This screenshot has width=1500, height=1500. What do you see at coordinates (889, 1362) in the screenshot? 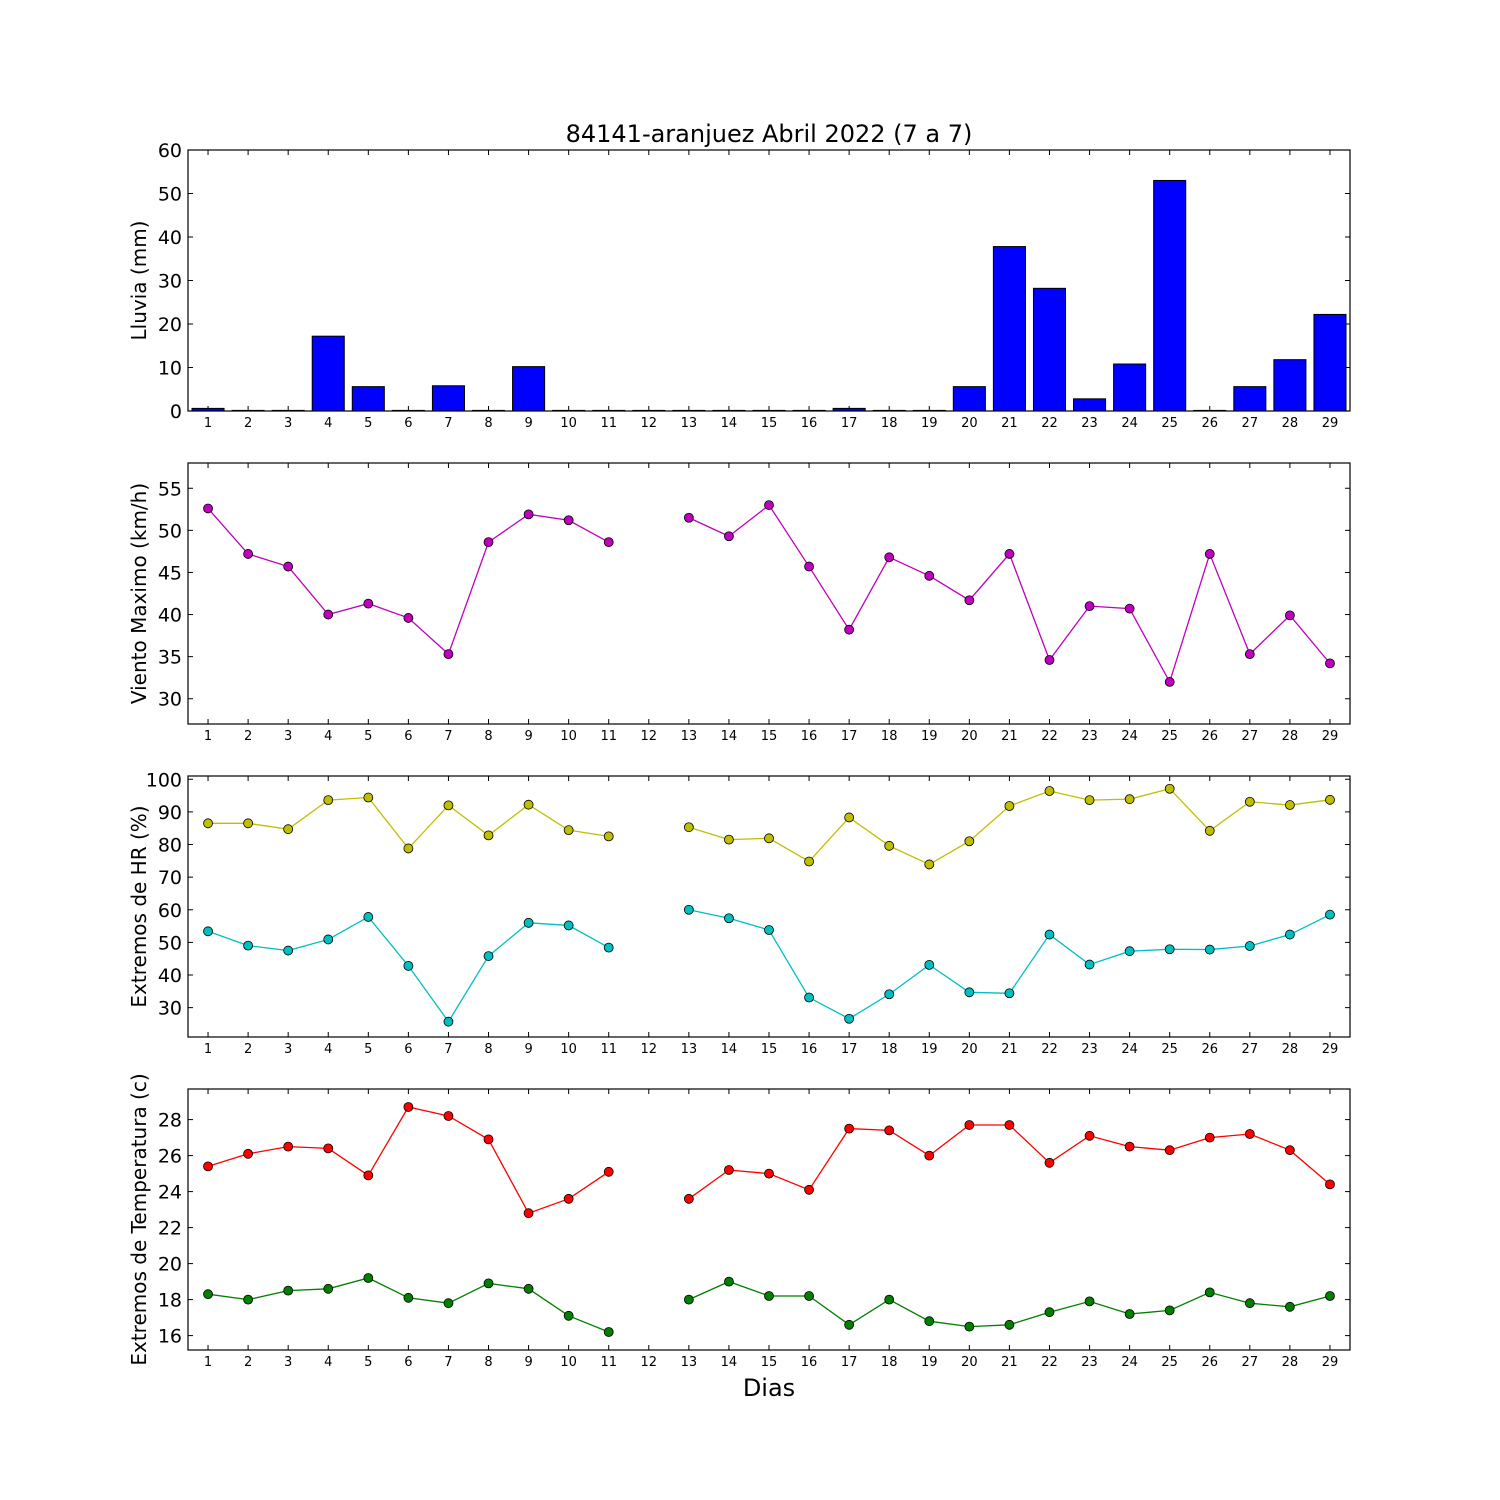
I see `x-tick-label: 18` at bounding box center [889, 1362].